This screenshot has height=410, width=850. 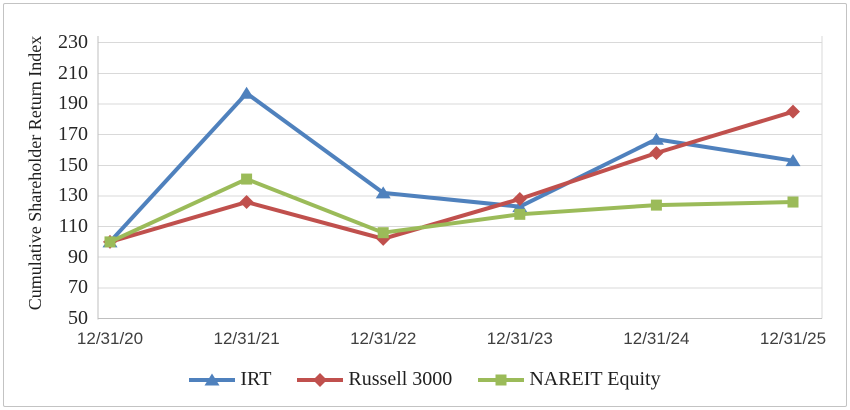 What do you see at coordinates (73, 134) in the screenshot?
I see `y-tick-label: 170` at bounding box center [73, 134].